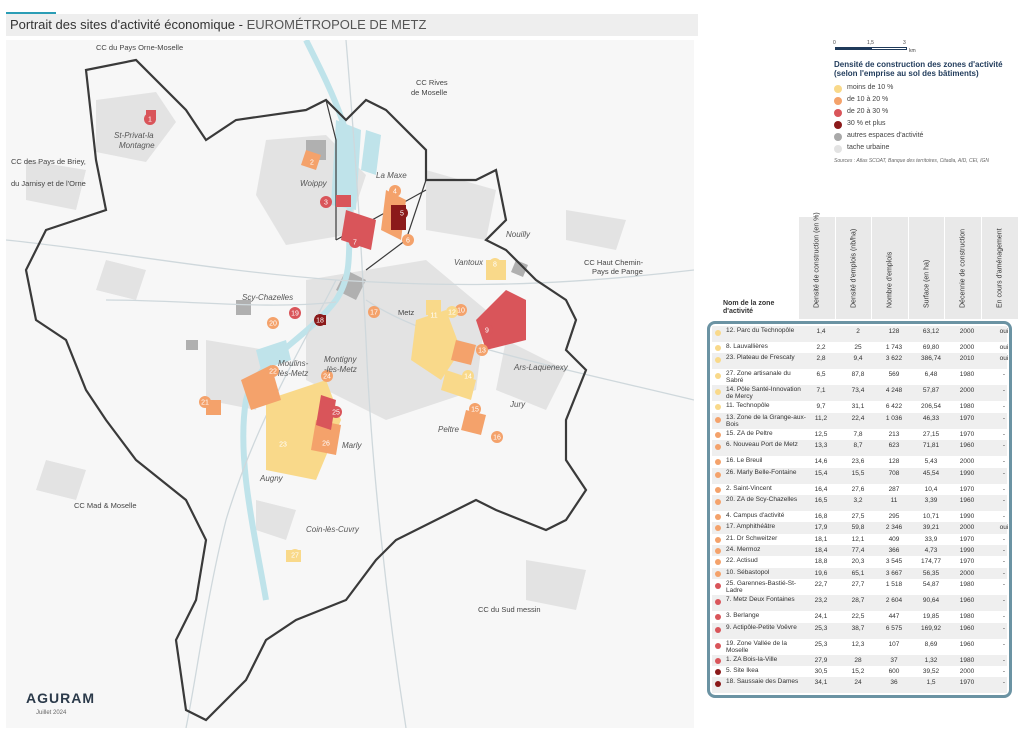 The image size is (1024, 736). I want to click on row-cell: 30,5, so click(821, 671).